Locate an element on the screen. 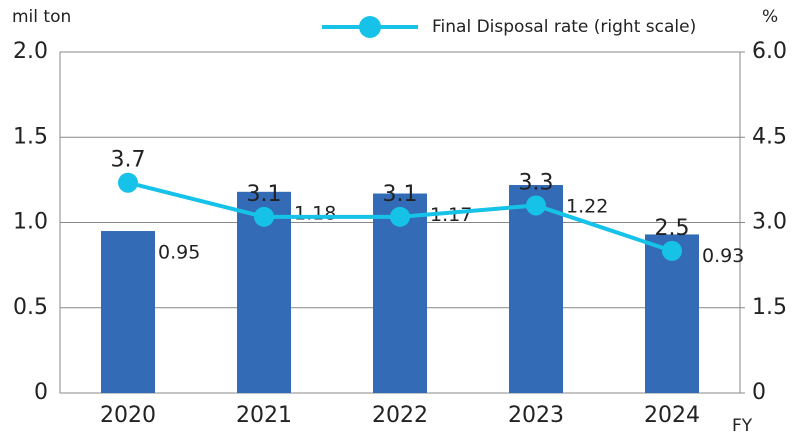 Image resolution: width=800 pixels, height=446 pixels. y2-axis-label: % is located at coordinates (770, 17).